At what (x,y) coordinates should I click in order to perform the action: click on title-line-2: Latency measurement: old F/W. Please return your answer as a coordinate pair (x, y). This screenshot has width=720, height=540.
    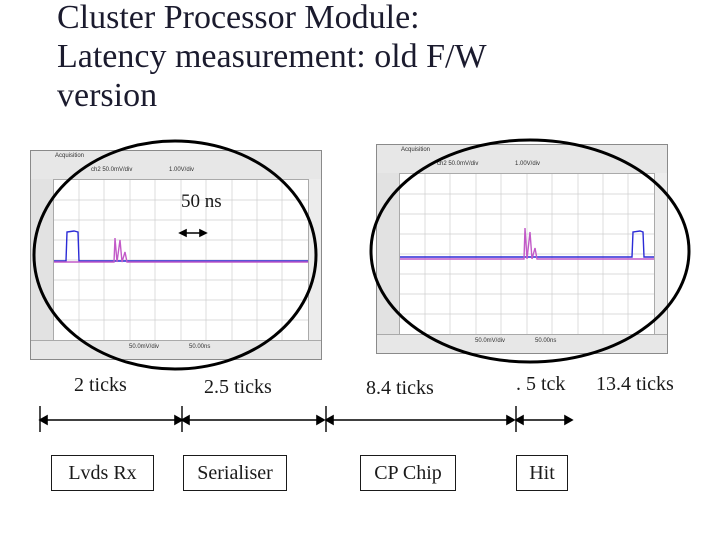
    Looking at the image, I should click on (272, 56).